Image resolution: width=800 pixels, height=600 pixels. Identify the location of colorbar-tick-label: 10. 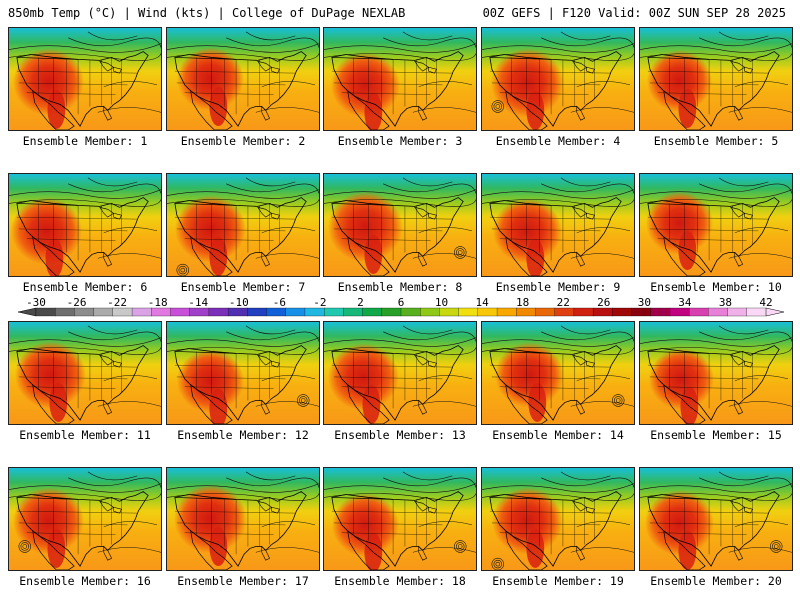
(441, 302).